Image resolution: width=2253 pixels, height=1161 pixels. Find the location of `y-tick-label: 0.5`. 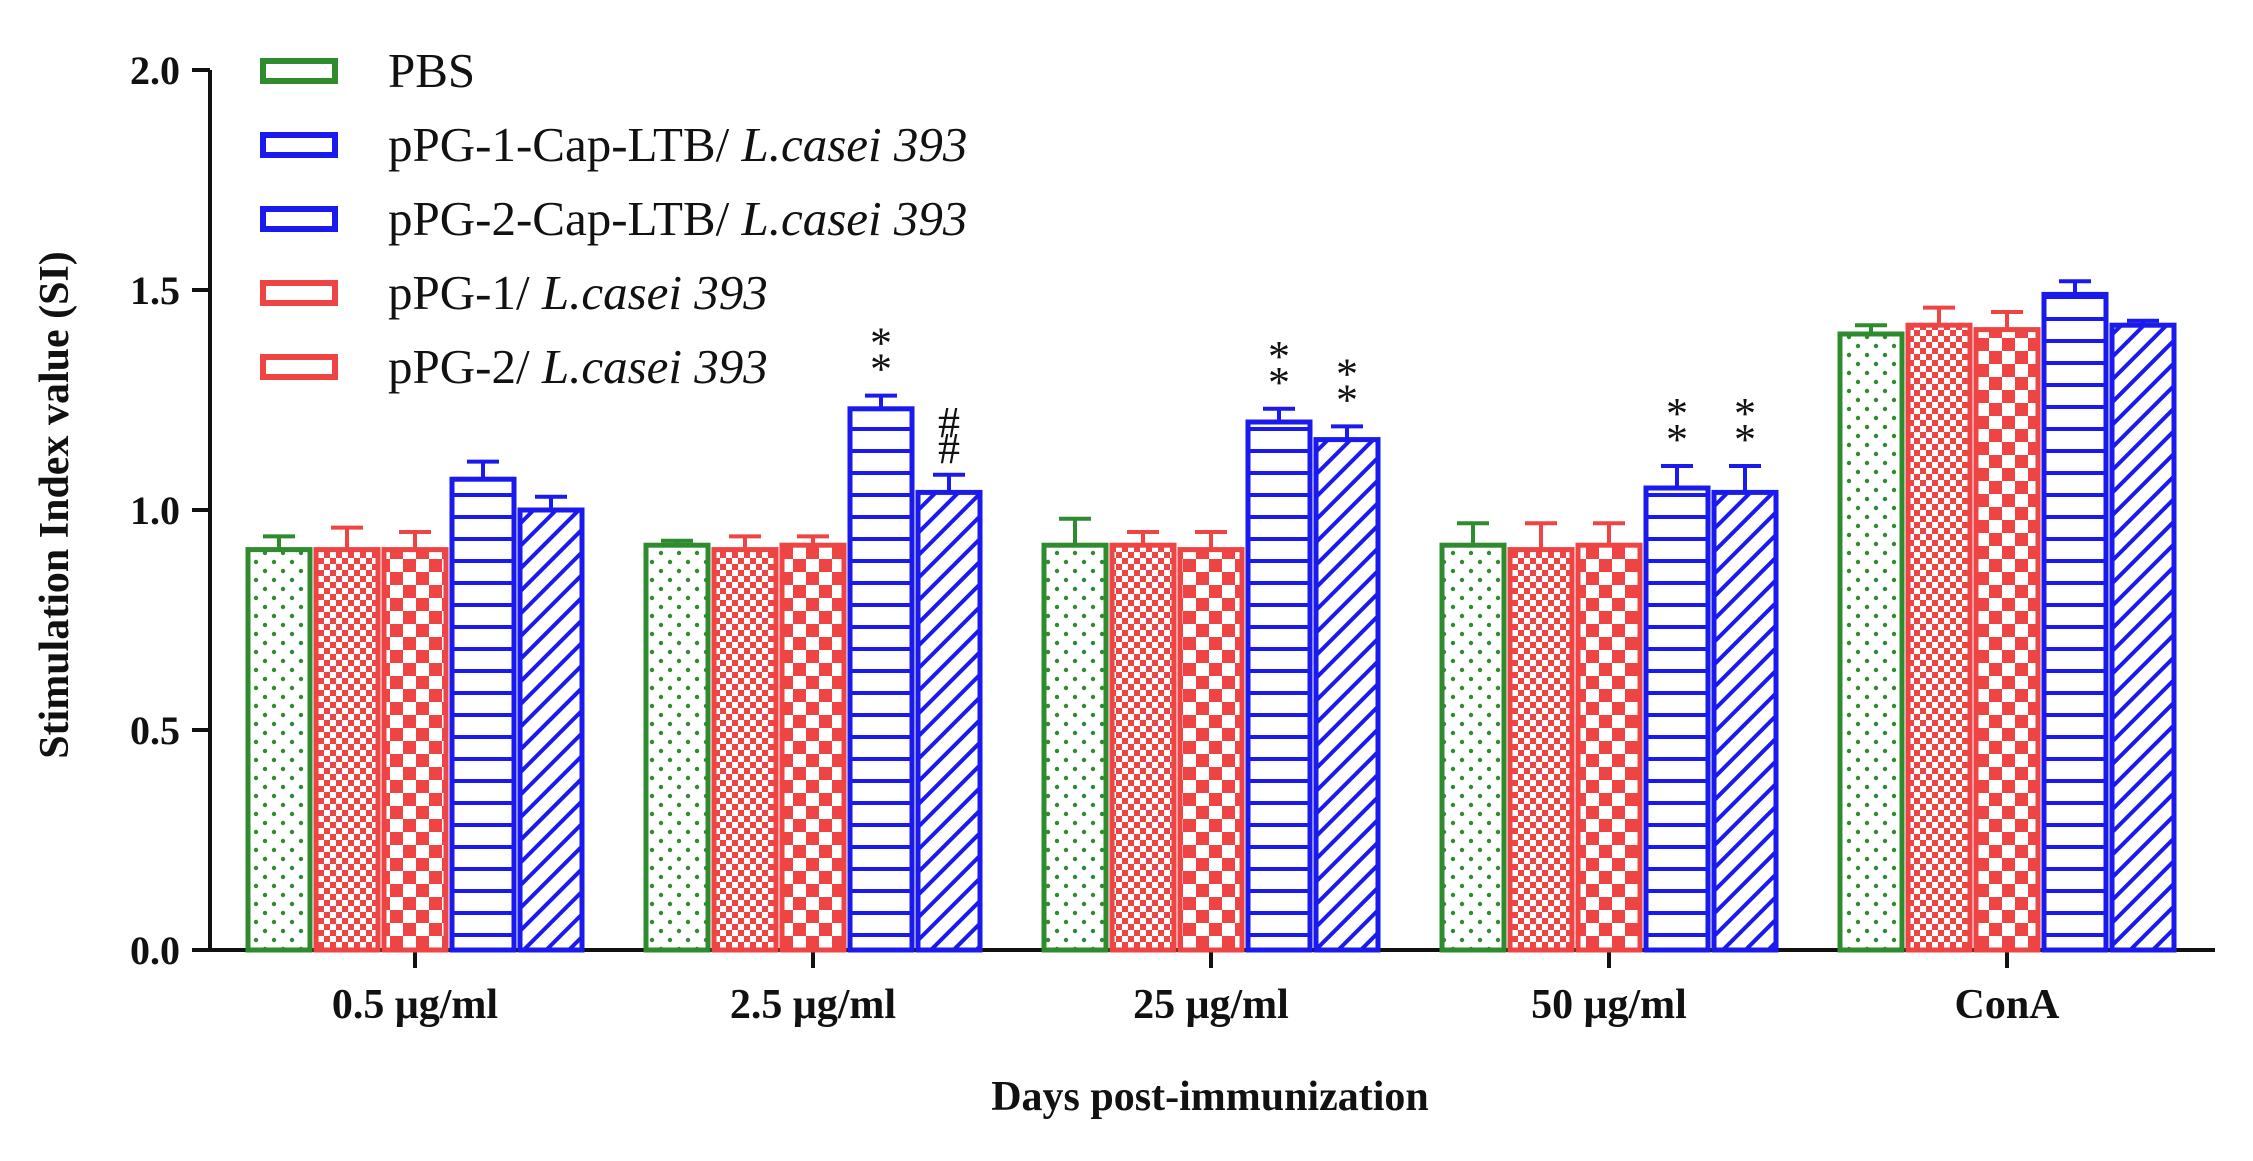

y-tick-label: 0.5 is located at coordinates (155, 730).